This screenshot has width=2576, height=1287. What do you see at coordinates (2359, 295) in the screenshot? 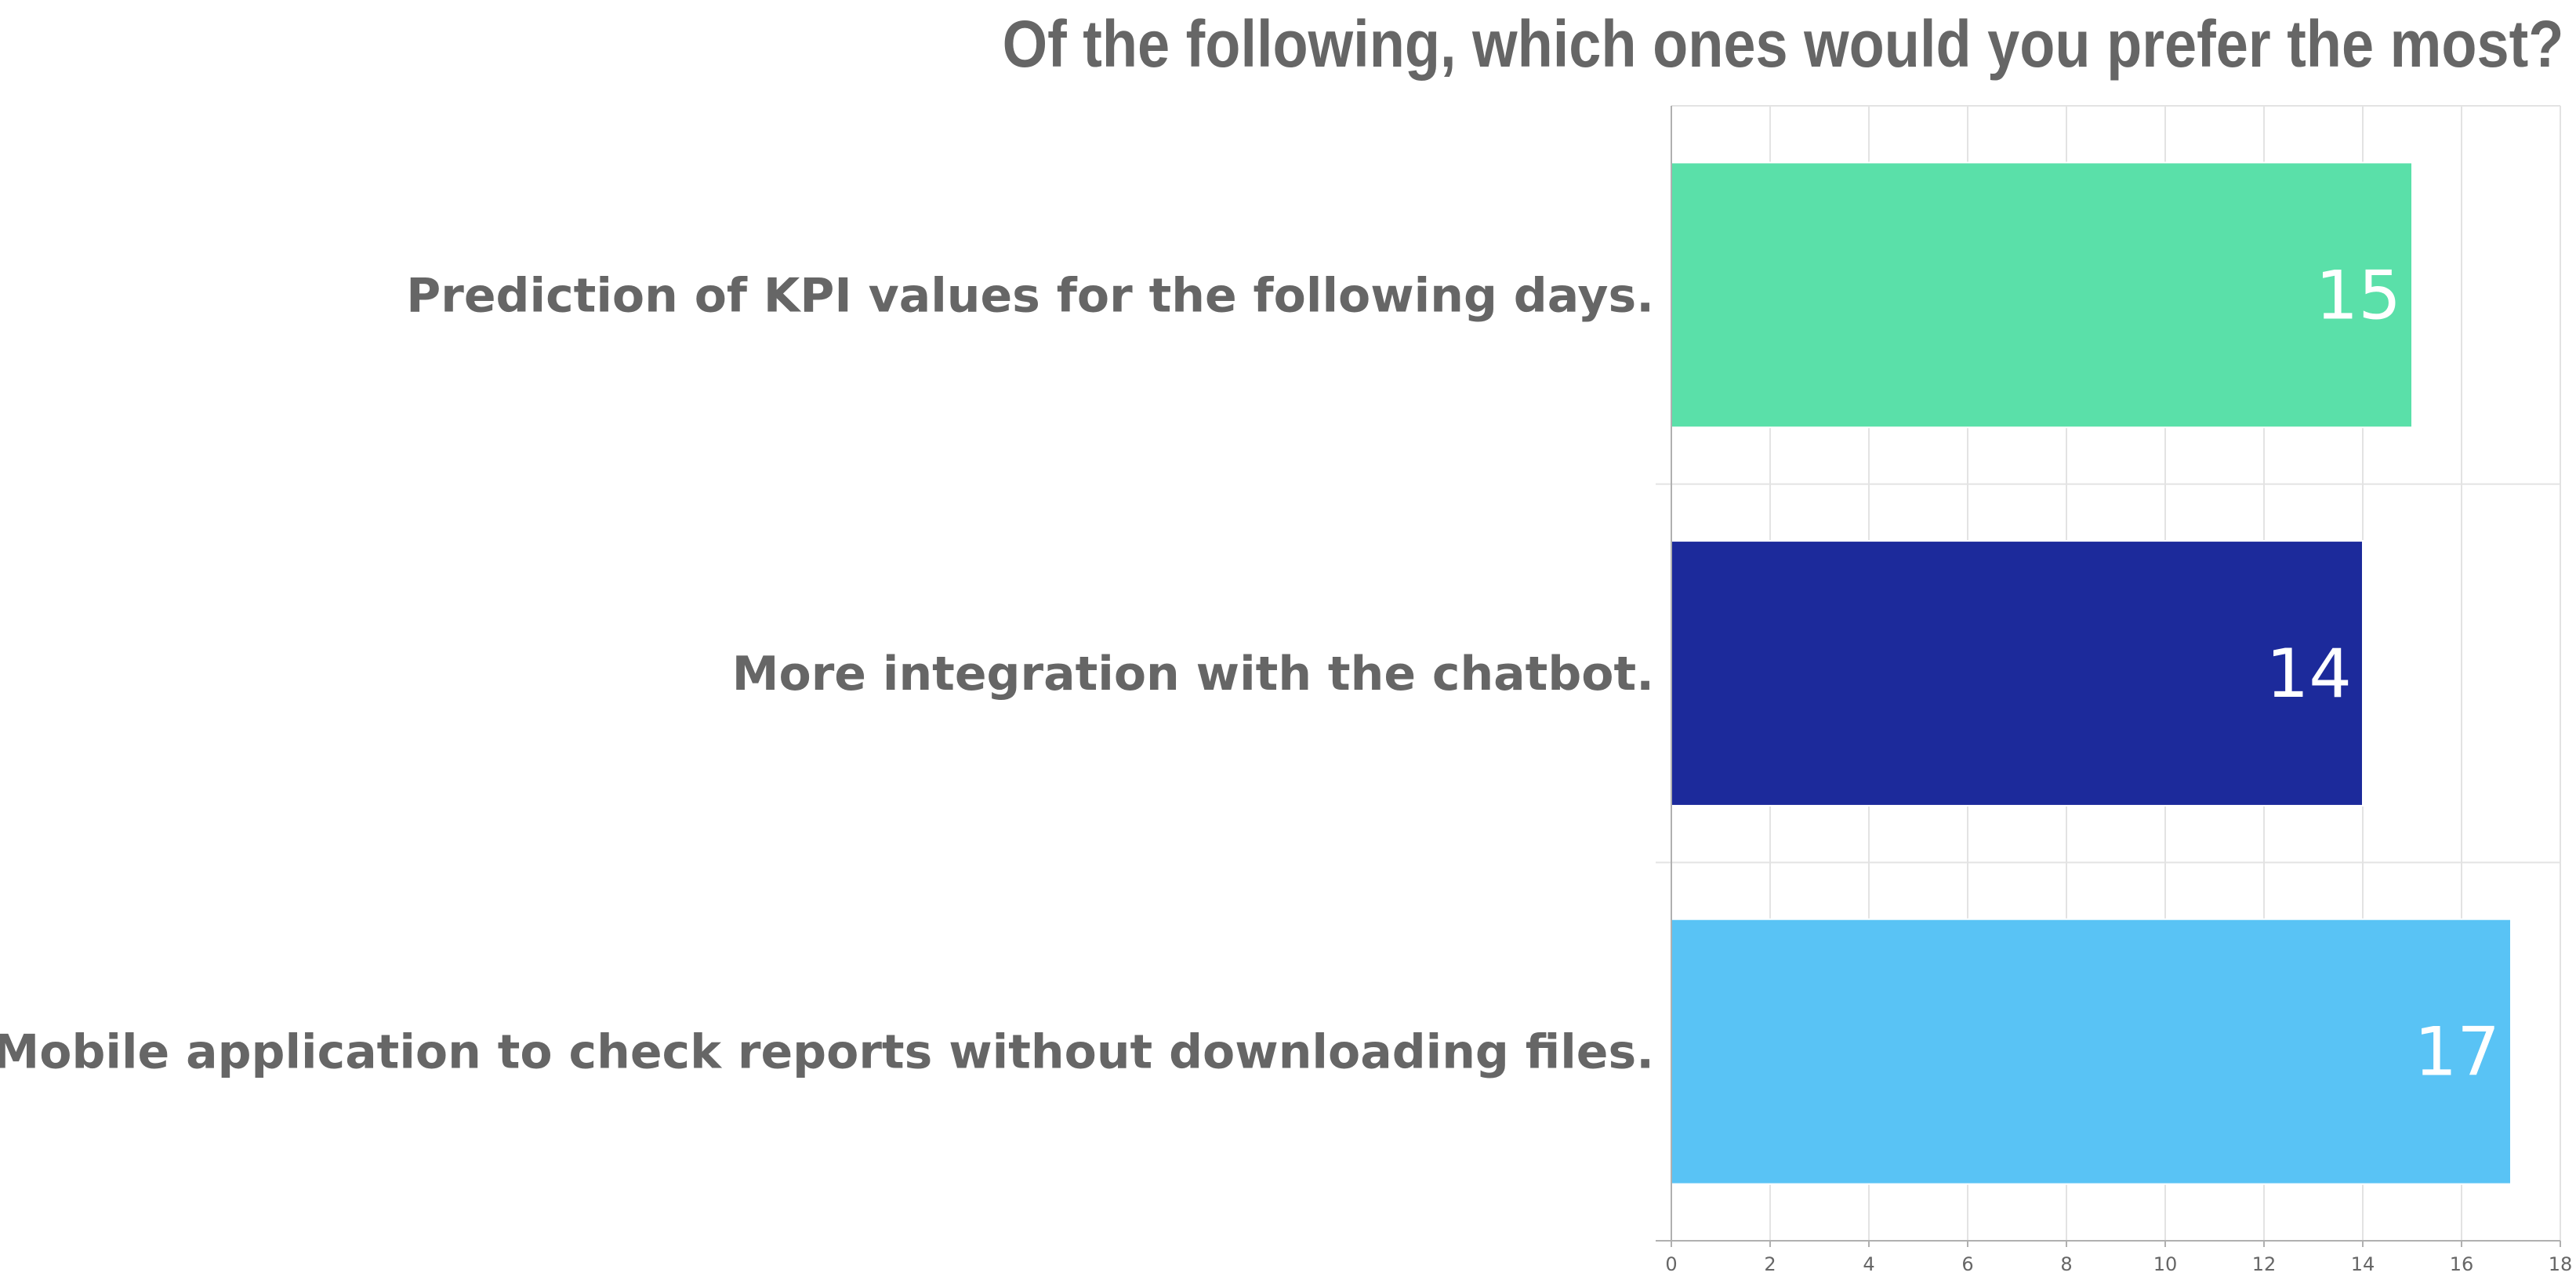
I see `bar-value-label: 15` at bounding box center [2359, 295].